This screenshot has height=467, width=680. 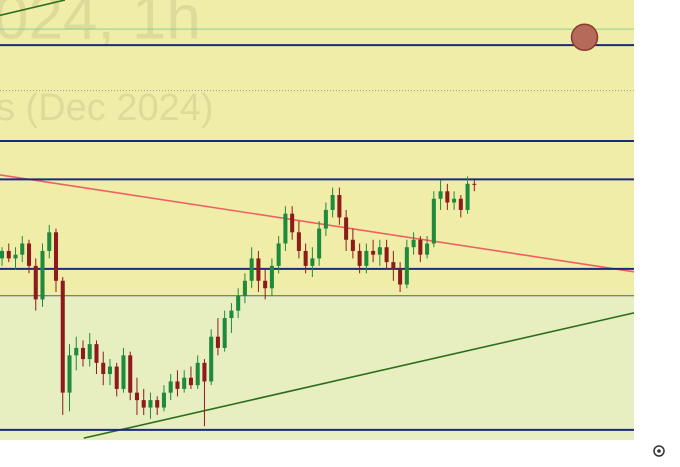 What do you see at coordinates (107, 108) in the screenshot?
I see `watermark: s (Dec 2024)` at bounding box center [107, 108].